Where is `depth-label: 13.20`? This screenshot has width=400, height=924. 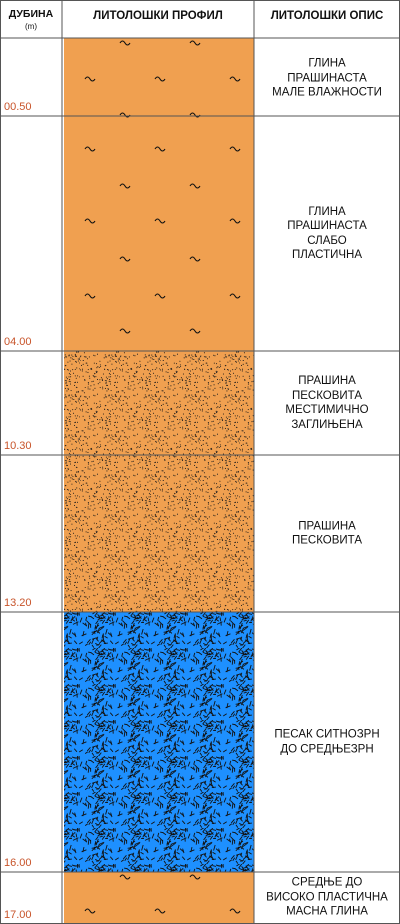 depth-label: 13.20 is located at coordinates (18, 603).